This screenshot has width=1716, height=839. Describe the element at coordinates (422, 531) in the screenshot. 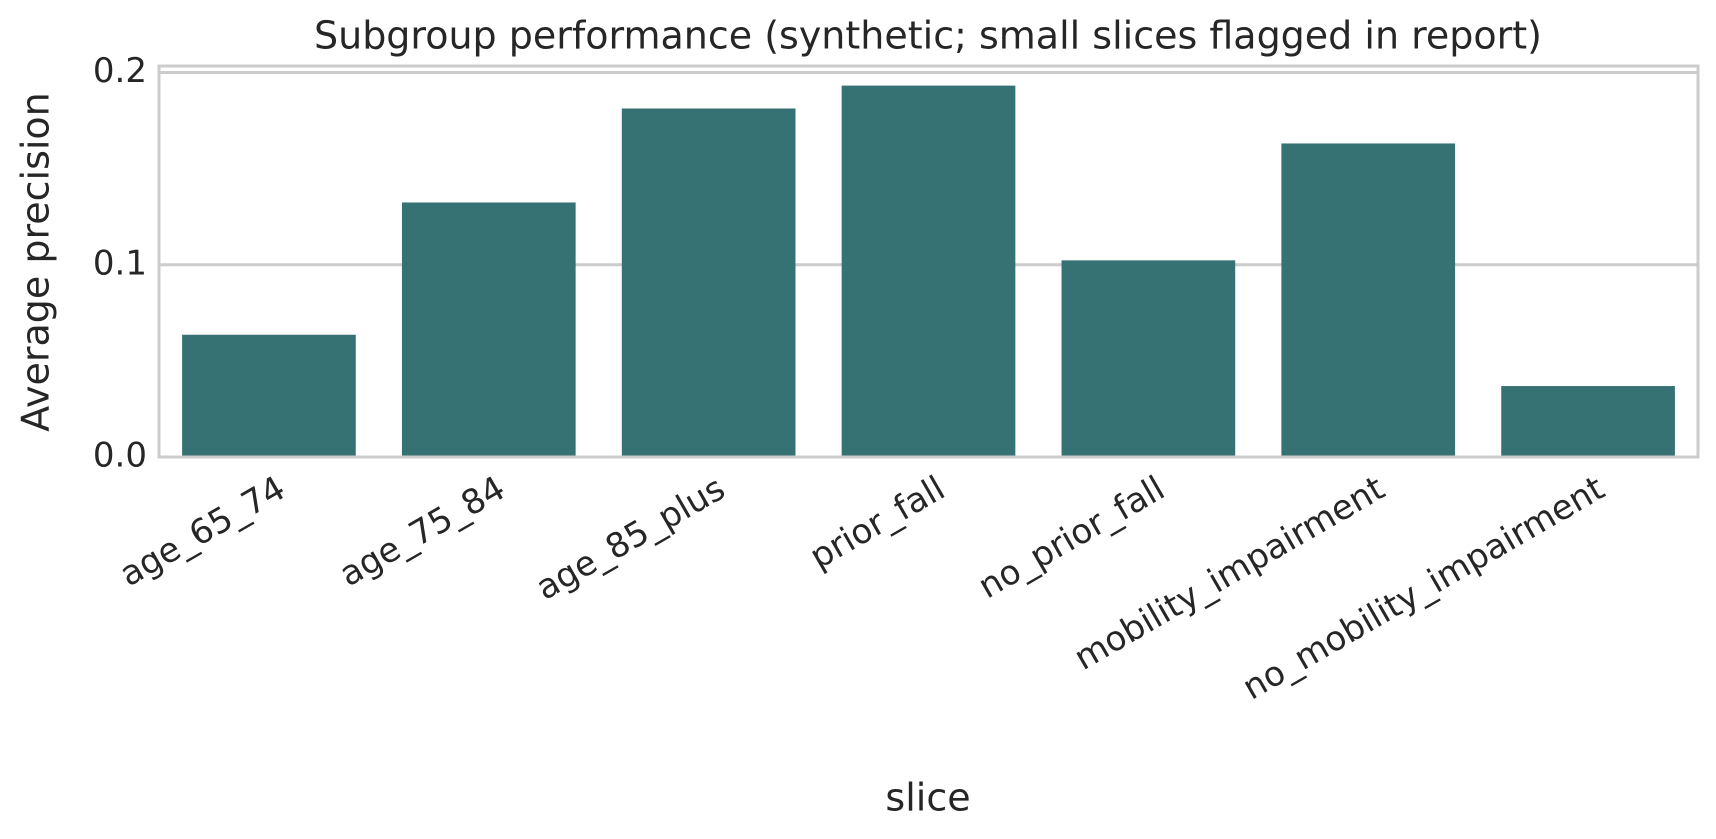

I see `x-tick-label: age_75_84` at that location.